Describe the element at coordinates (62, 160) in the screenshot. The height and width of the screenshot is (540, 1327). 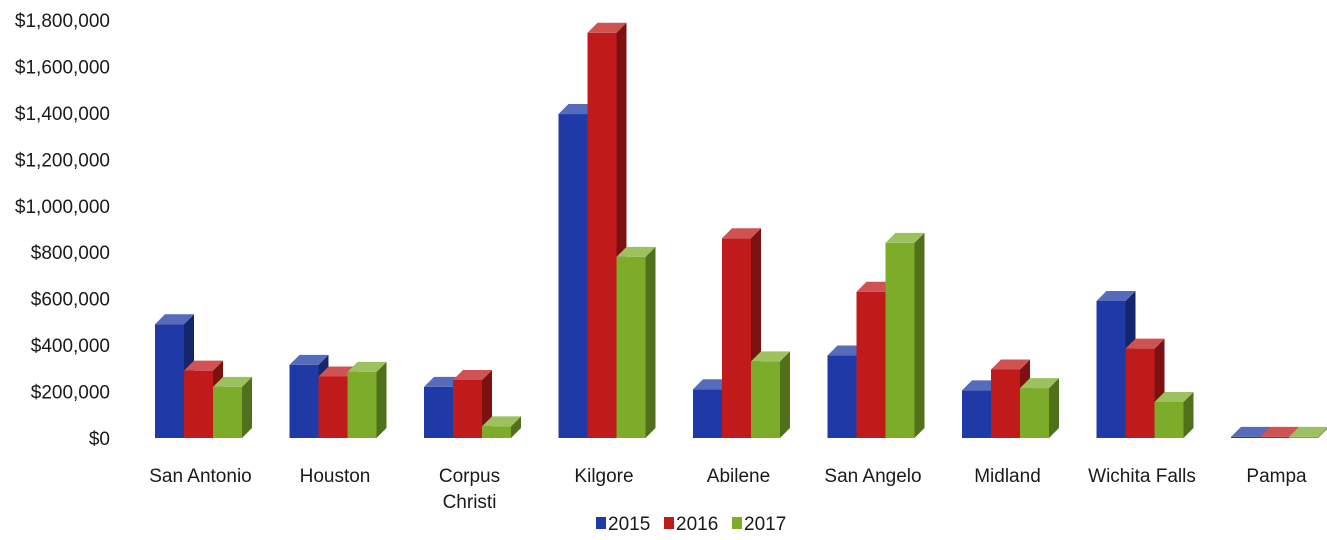
I see `y-tick-label: $1,200,000` at that location.